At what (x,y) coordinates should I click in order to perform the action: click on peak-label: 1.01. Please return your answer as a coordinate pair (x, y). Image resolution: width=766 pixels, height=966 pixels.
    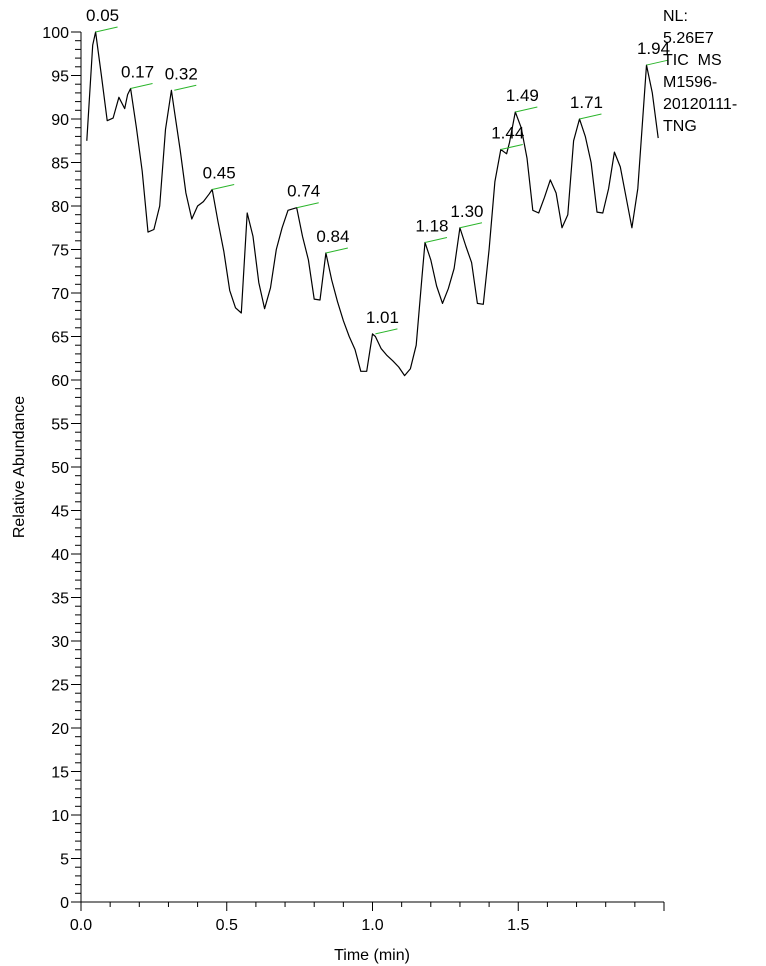
    Looking at the image, I should click on (382, 317).